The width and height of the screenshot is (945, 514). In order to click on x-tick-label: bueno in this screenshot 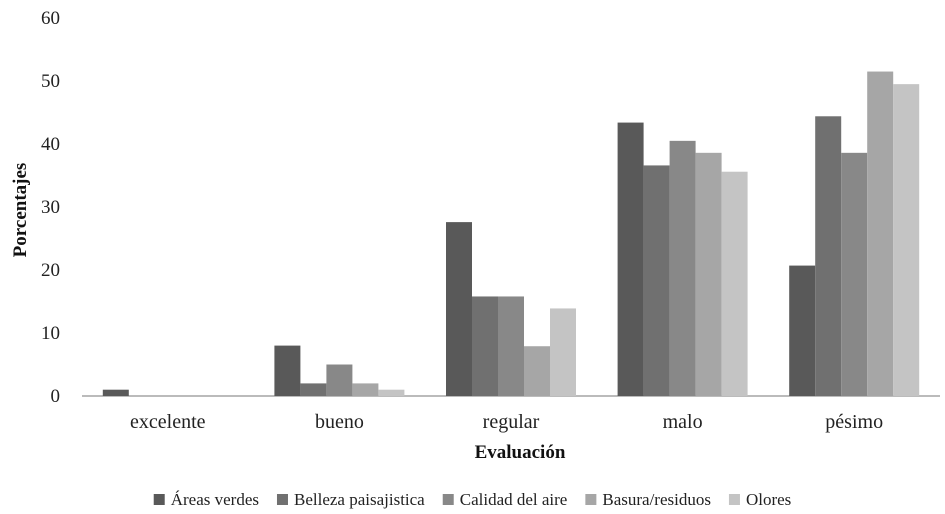, I will do `click(339, 422)`.